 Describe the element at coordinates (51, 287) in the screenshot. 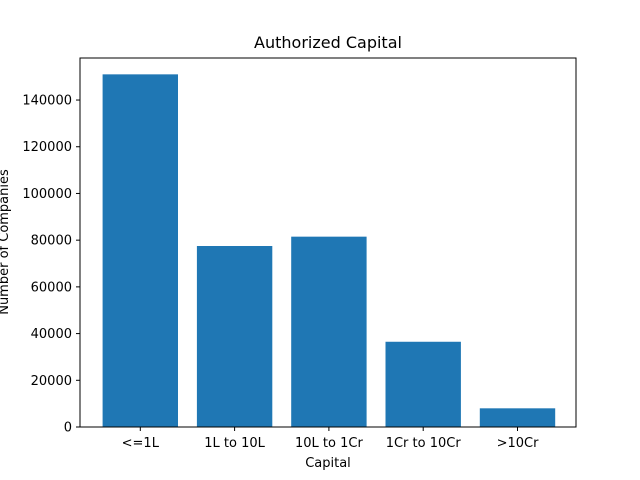

I see `y-tick-label: 60000` at that location.